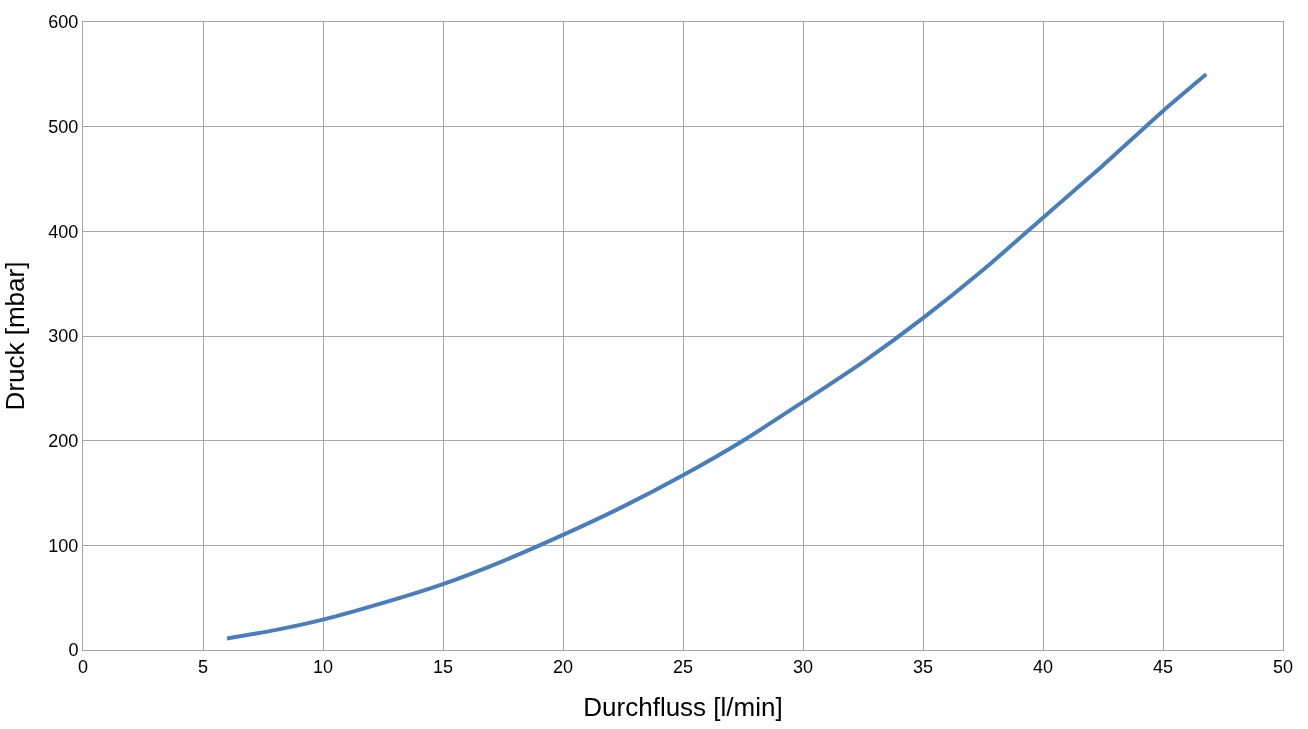  Describe the element at coordinates (63, 336) in the screenshot. I see `y-tick-label: 300` at that location.